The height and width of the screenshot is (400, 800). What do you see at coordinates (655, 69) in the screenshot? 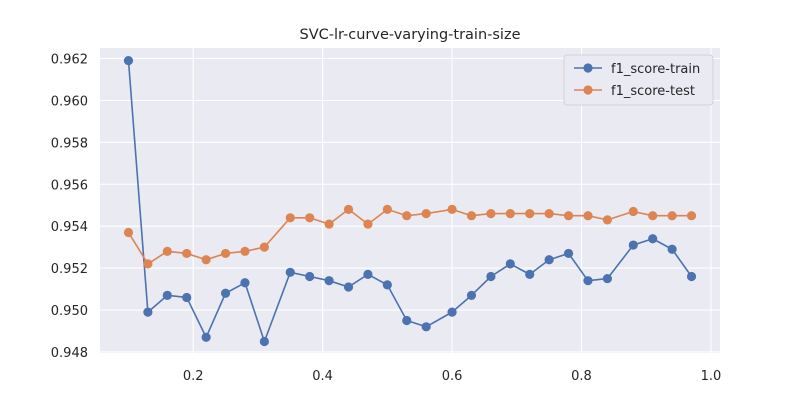
I see `legend-label-train: f1_score-train` at bounding box center [655, 69].